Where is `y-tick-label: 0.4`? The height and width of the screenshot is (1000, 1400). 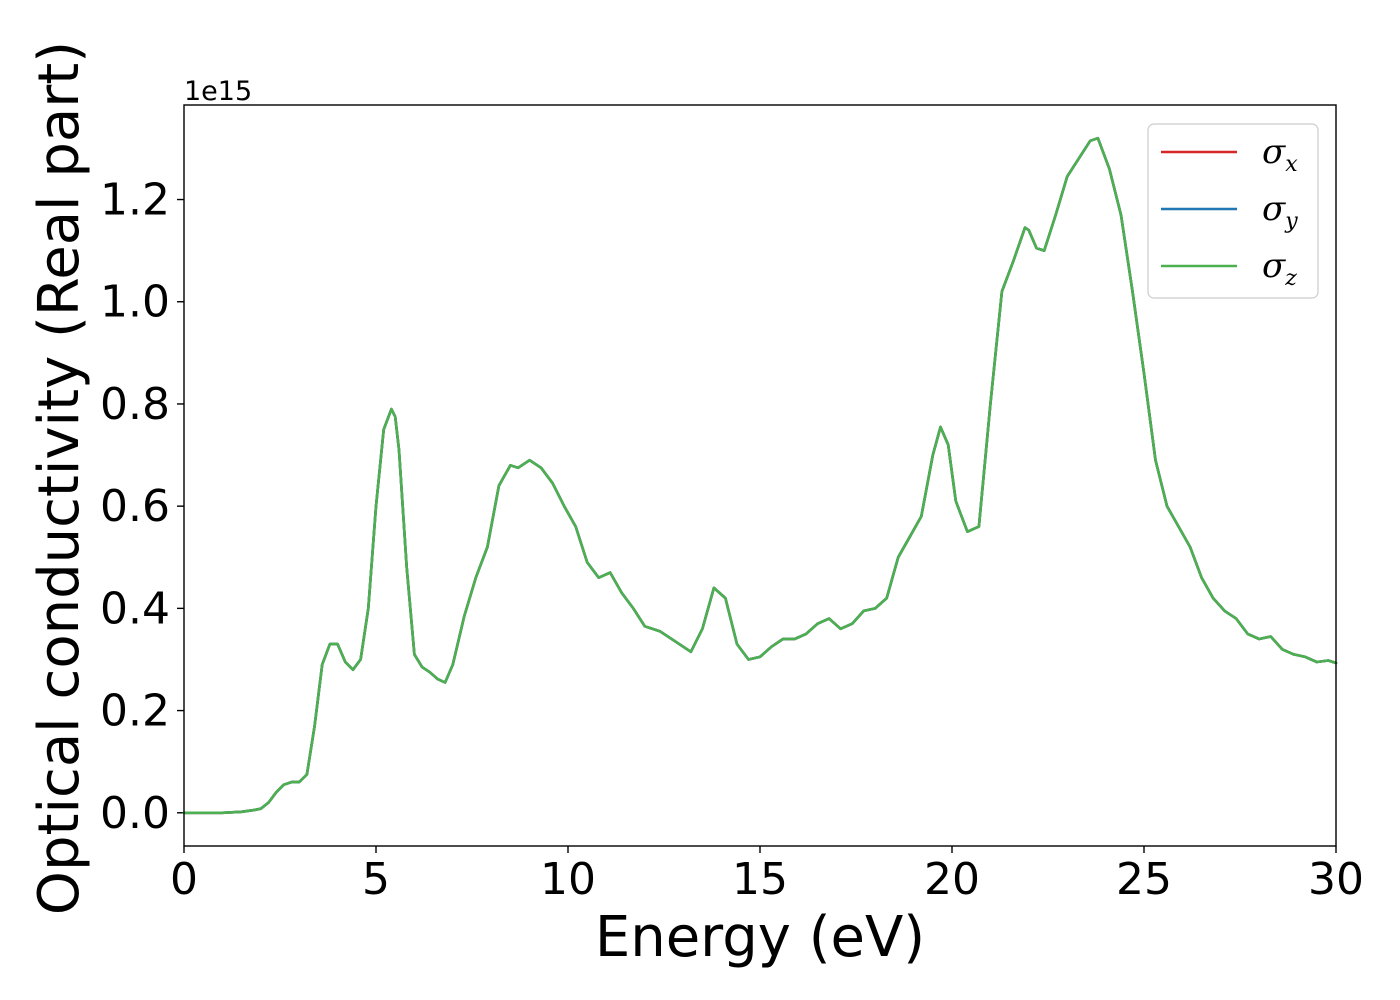
y-tick-label: 0.4 is located at coordinates (135, 608).